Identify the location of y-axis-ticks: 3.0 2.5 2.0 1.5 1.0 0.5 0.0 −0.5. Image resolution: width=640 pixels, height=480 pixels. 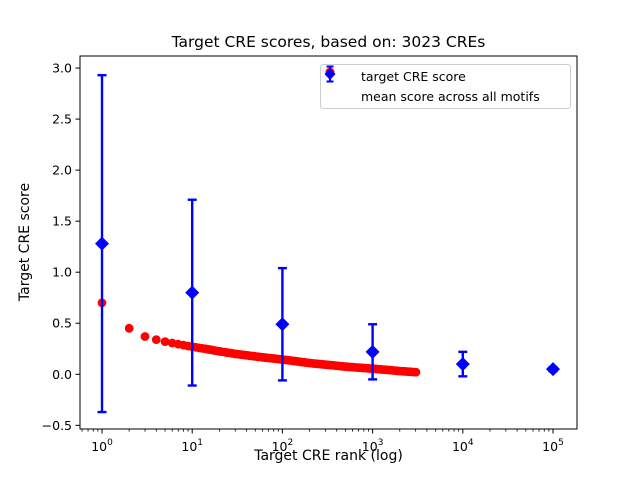
(61, 247).